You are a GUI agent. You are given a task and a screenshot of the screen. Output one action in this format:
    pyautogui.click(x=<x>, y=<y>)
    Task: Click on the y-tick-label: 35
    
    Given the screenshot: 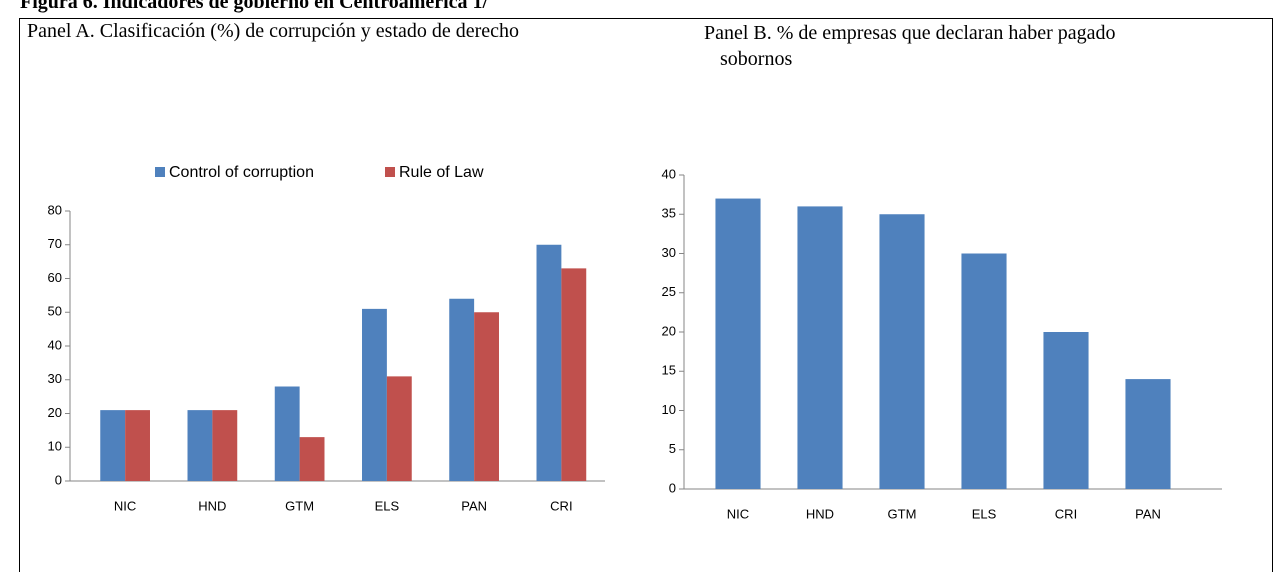 What is the action you would take?
    pyautogui.click(x=669, y=213)
    